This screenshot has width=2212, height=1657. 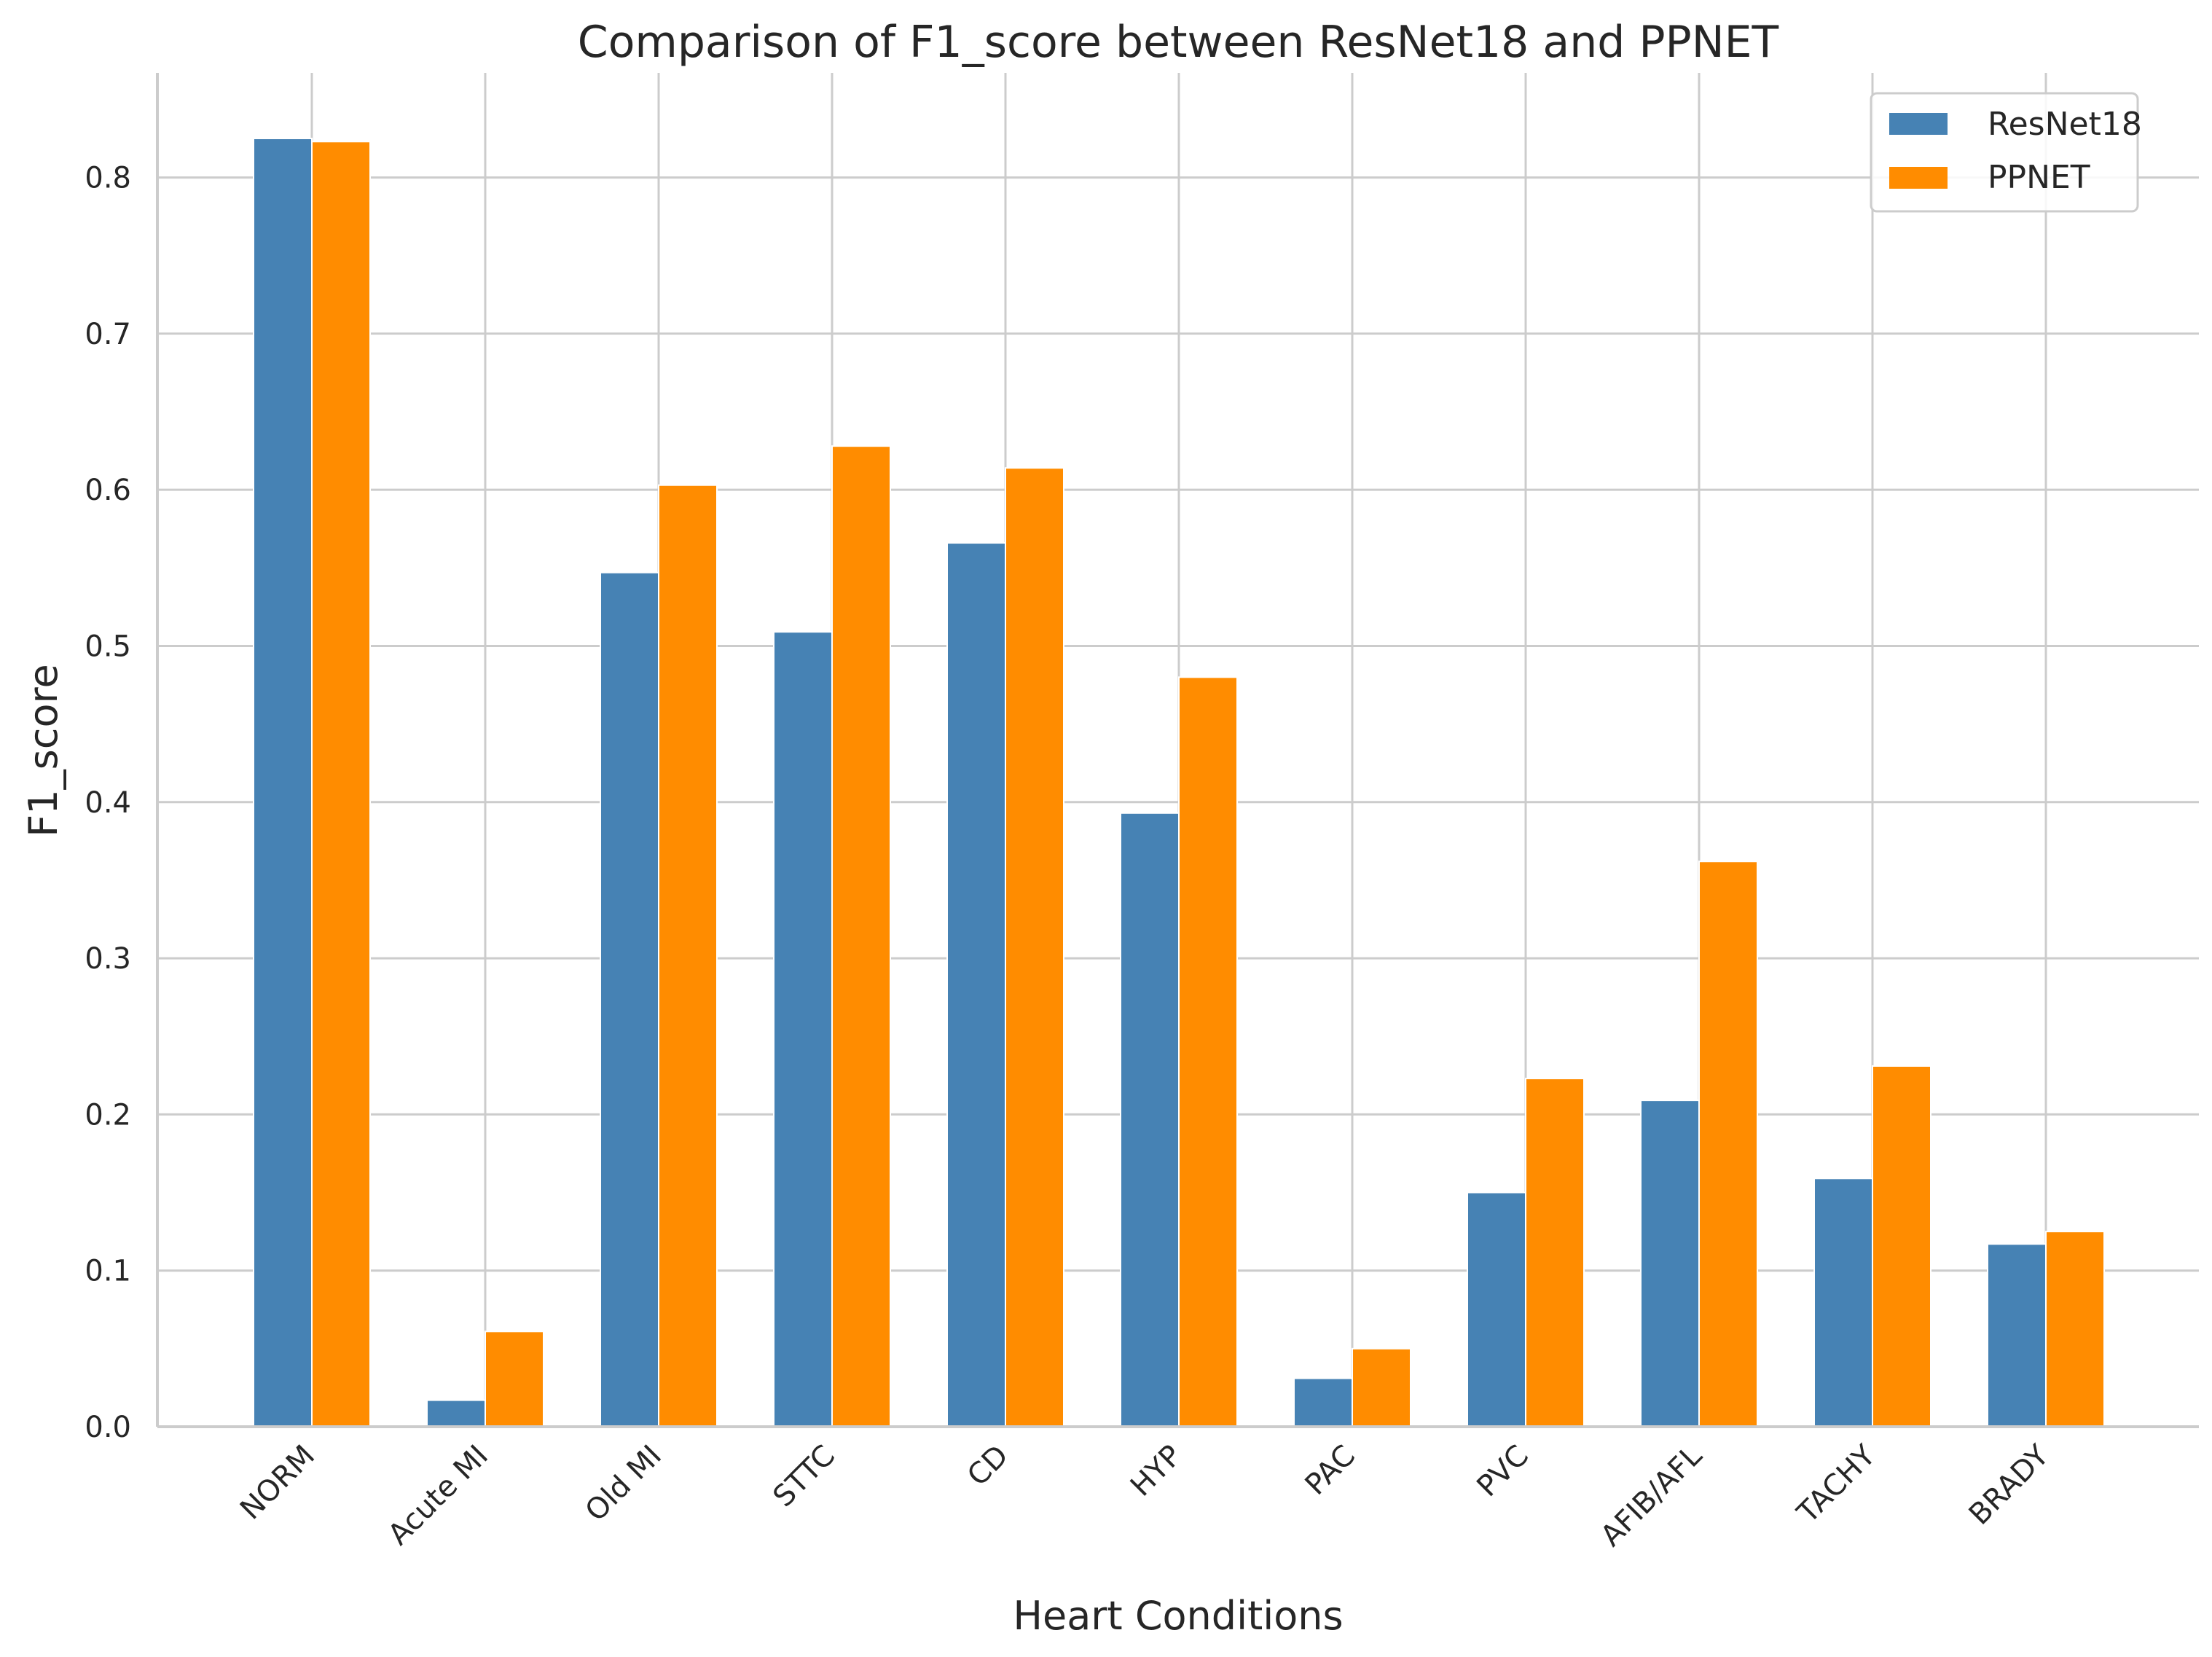 What do you see at coordinates (629, 999) in the screenshot?
I see `bar-resnet18-old-mi` at bounding box center [629, 999].